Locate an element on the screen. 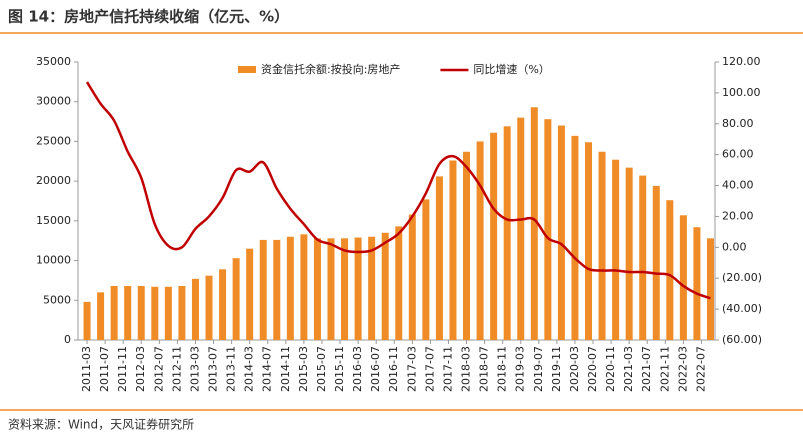 This screenshot has height=443, width=803. y2-tick-label: 100.00 is located at coordinates (741, 92).